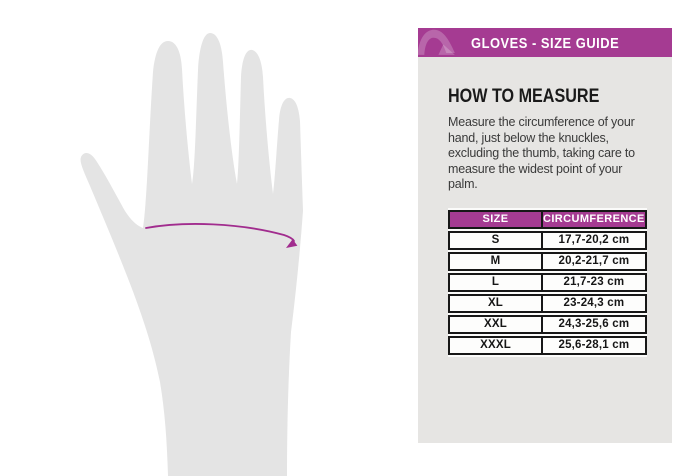 This screenshot has height=476, width=700. Describe the element at coordinates (495, 219) in the screenshot. I see `column-header-size: SIZE` at that location.